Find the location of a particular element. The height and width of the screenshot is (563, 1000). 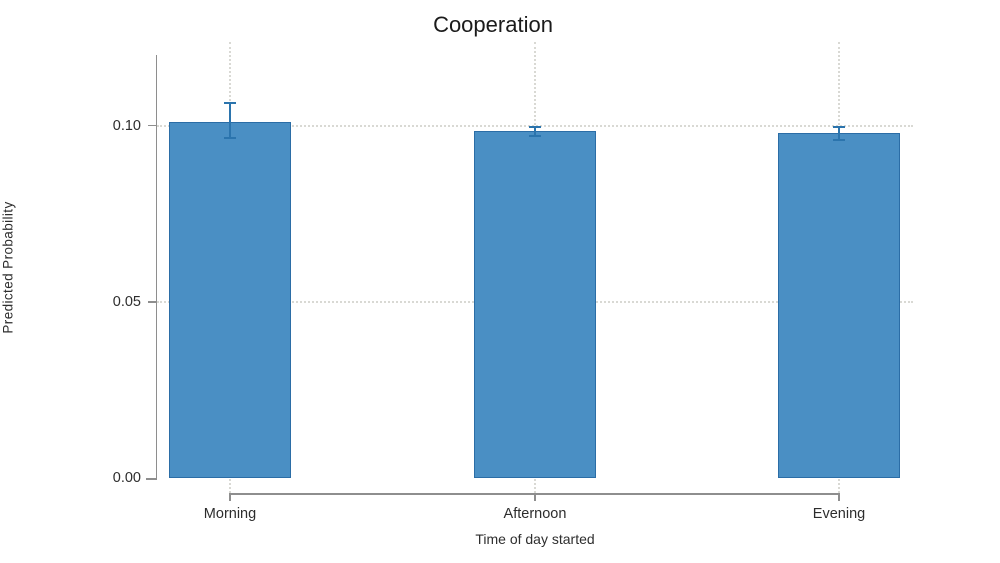

bar-afternoon is located at coordinates (535, 304).